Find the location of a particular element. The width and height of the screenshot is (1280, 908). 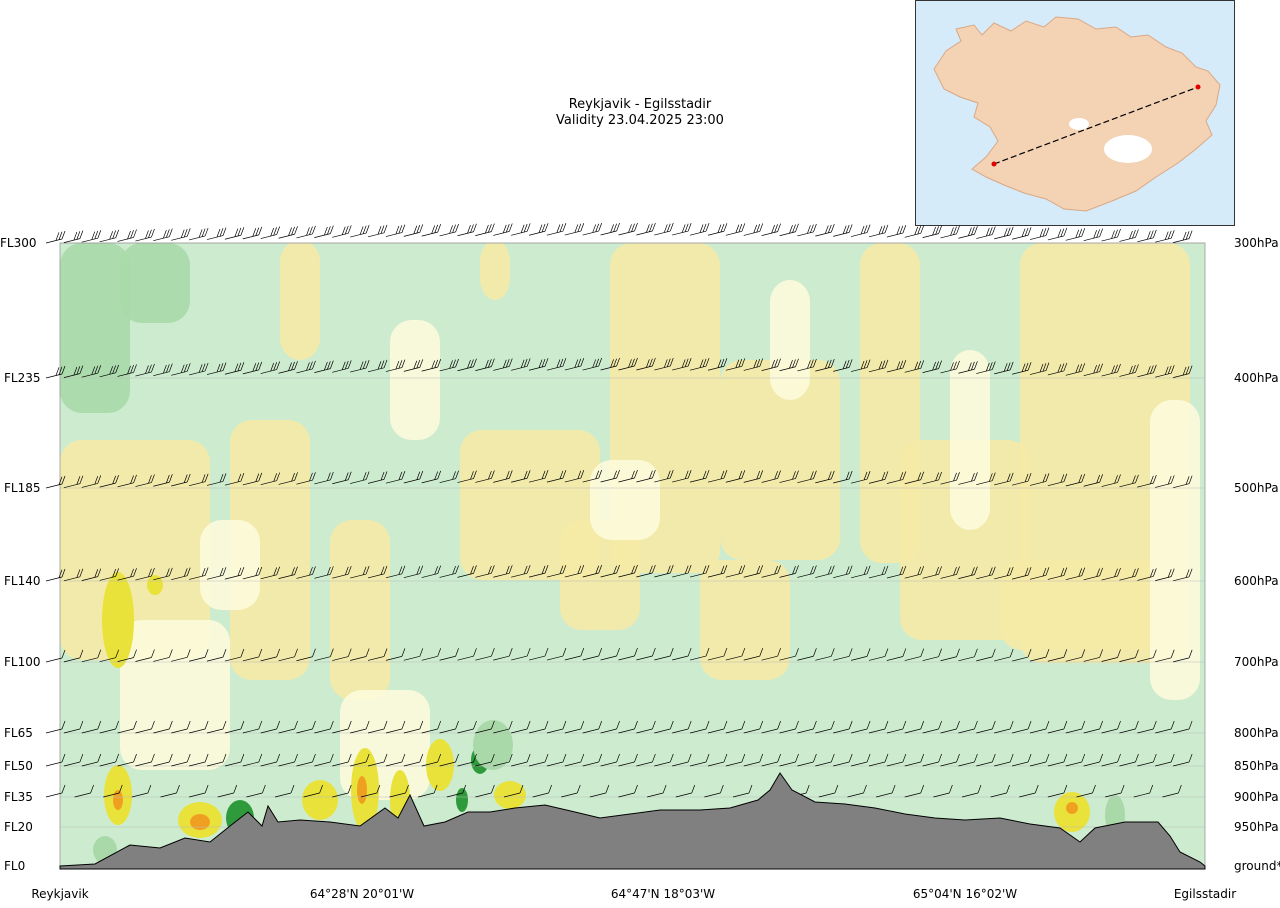

flight-level-label: FL50 is located at coordinates (18, 766).